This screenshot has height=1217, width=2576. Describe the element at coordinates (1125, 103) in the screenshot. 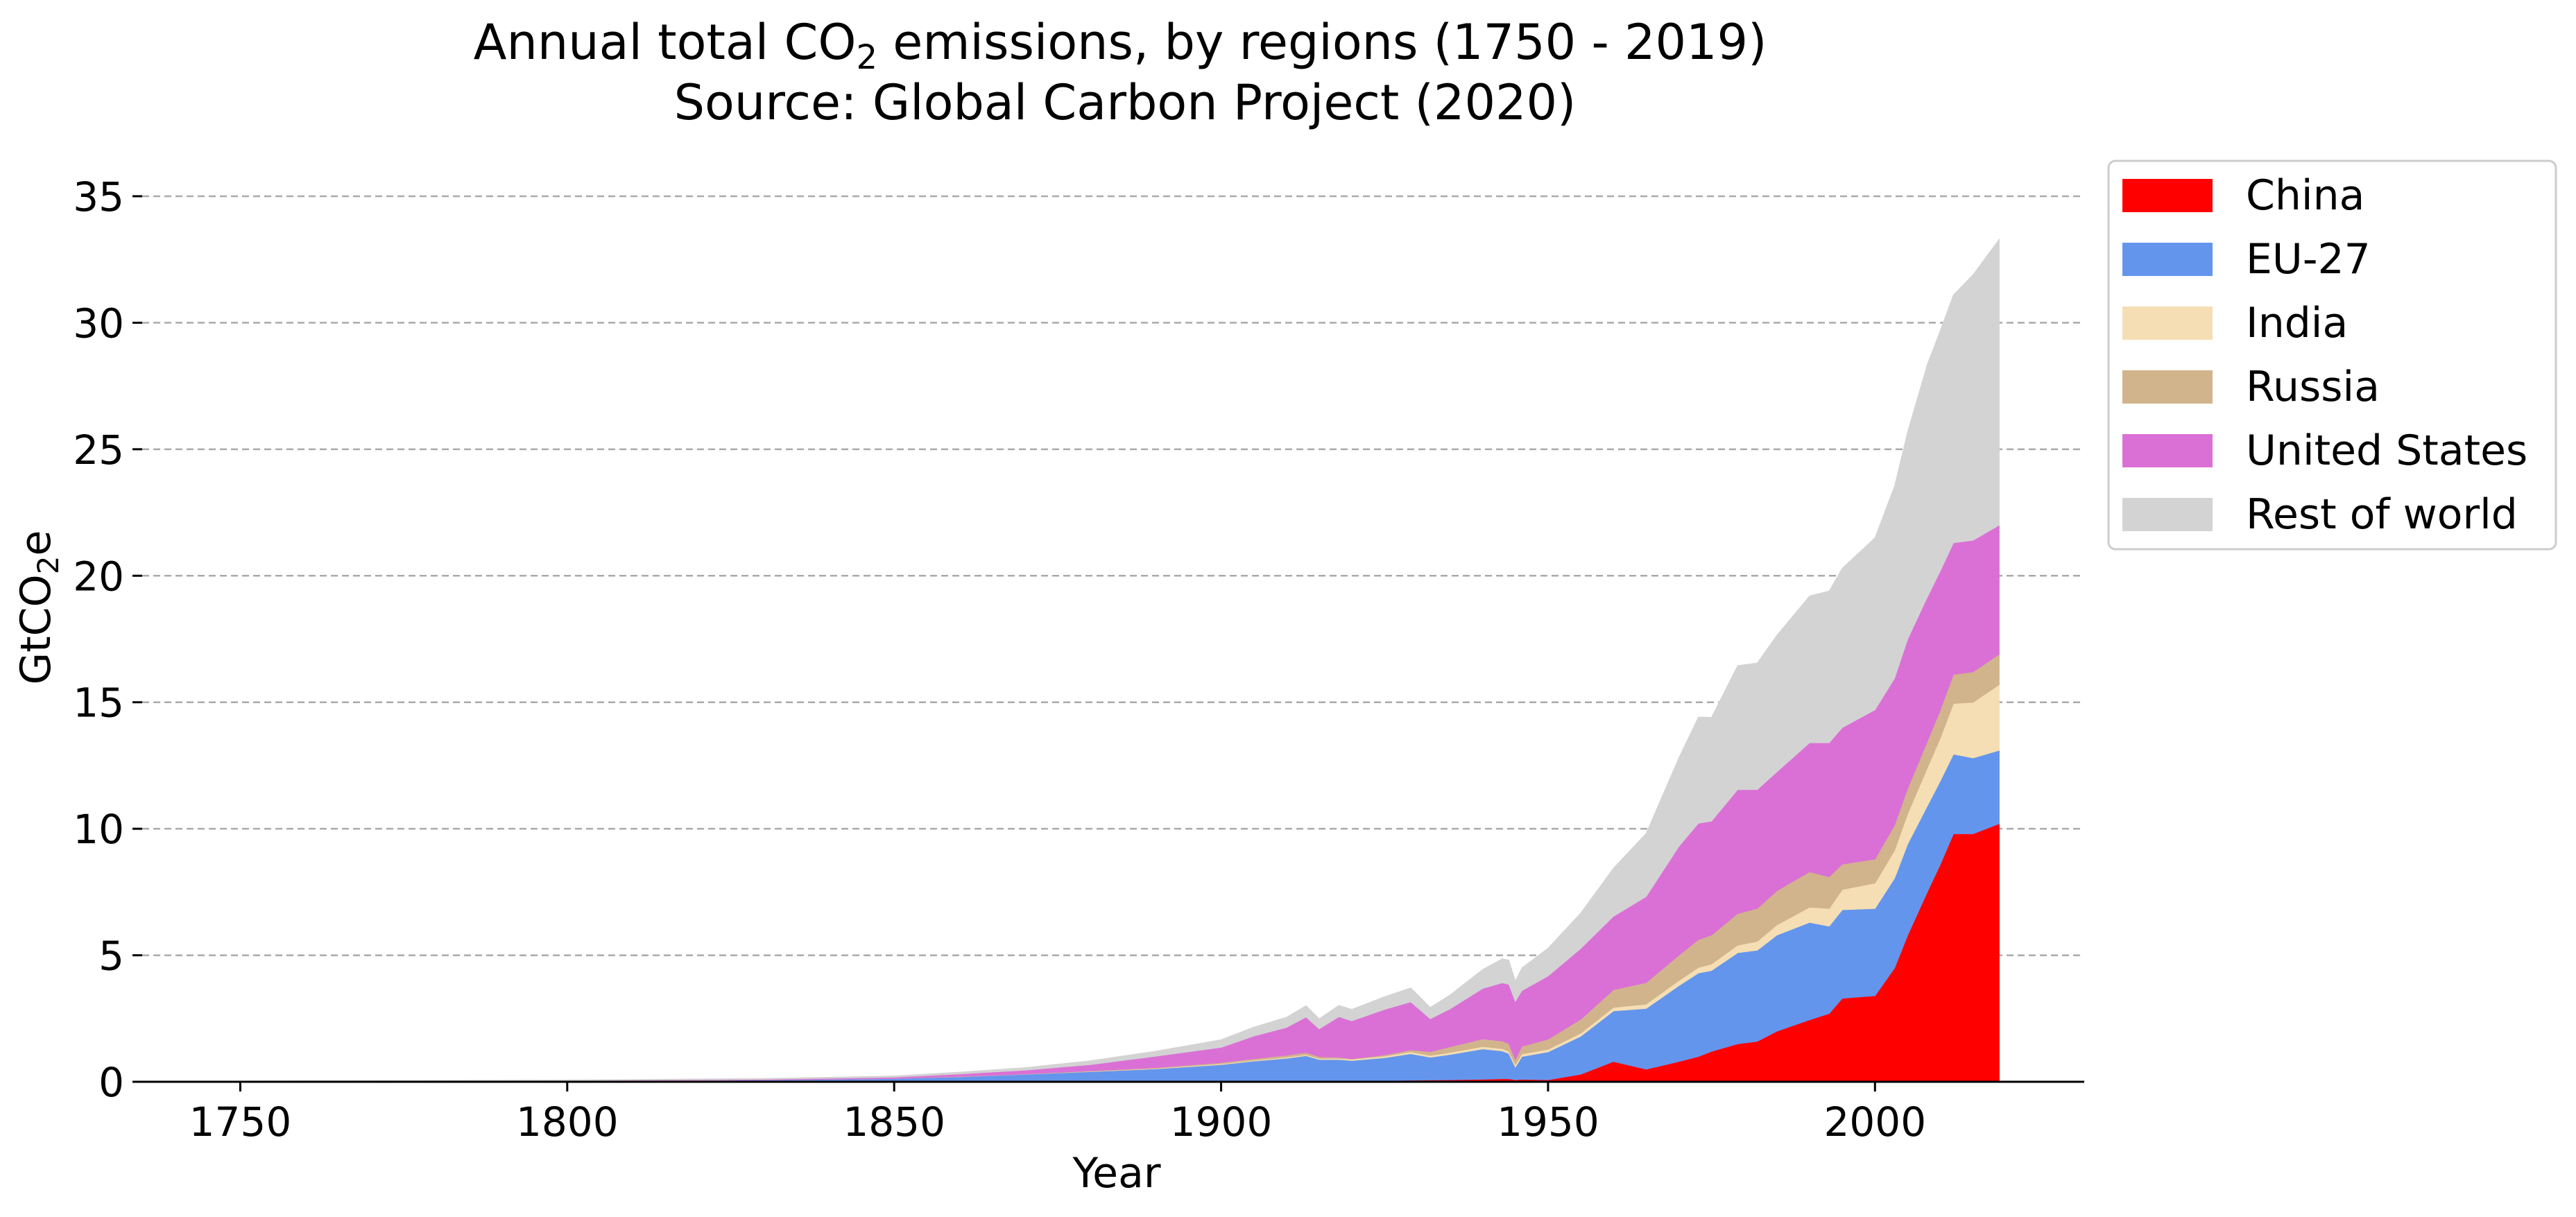

I see `chart-title-line2: Source: Global Carbon Project (2020)` at that location.